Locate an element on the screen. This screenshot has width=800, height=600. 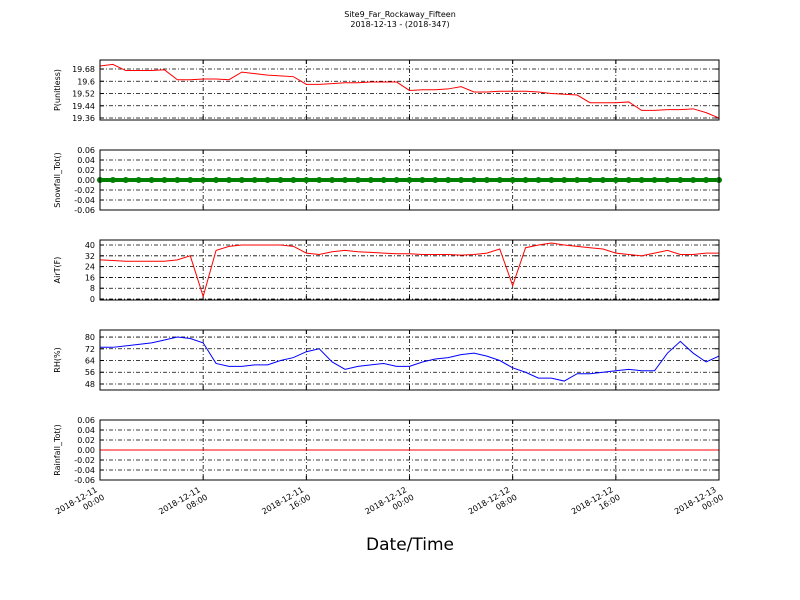
y-tick-label: 19.6 is located at coordinates (86, 81).